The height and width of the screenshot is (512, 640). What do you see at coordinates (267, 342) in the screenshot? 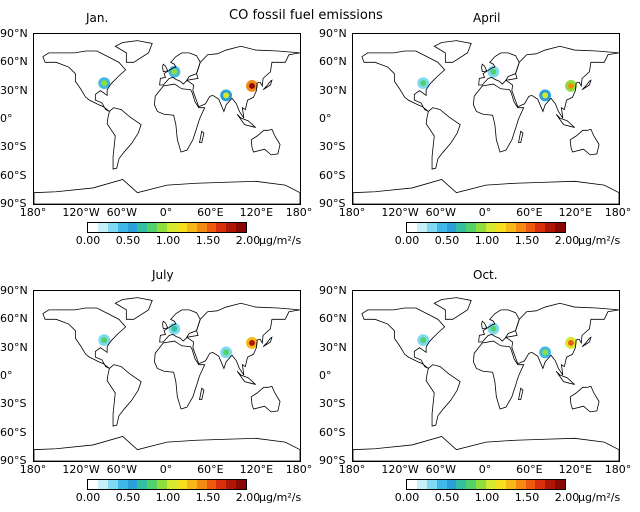
I see `coastline-japan` at bounding box center [267, 342].